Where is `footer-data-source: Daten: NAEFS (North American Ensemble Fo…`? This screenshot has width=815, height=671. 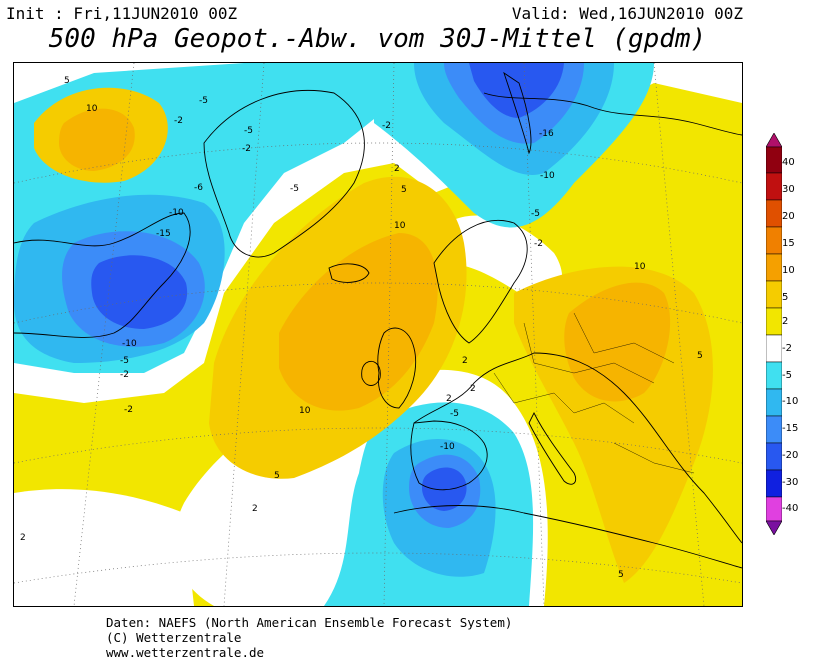 footer-data-source: Daten: NAEFS (North American Ensemble Fo… is located at coordinates (309, 622).